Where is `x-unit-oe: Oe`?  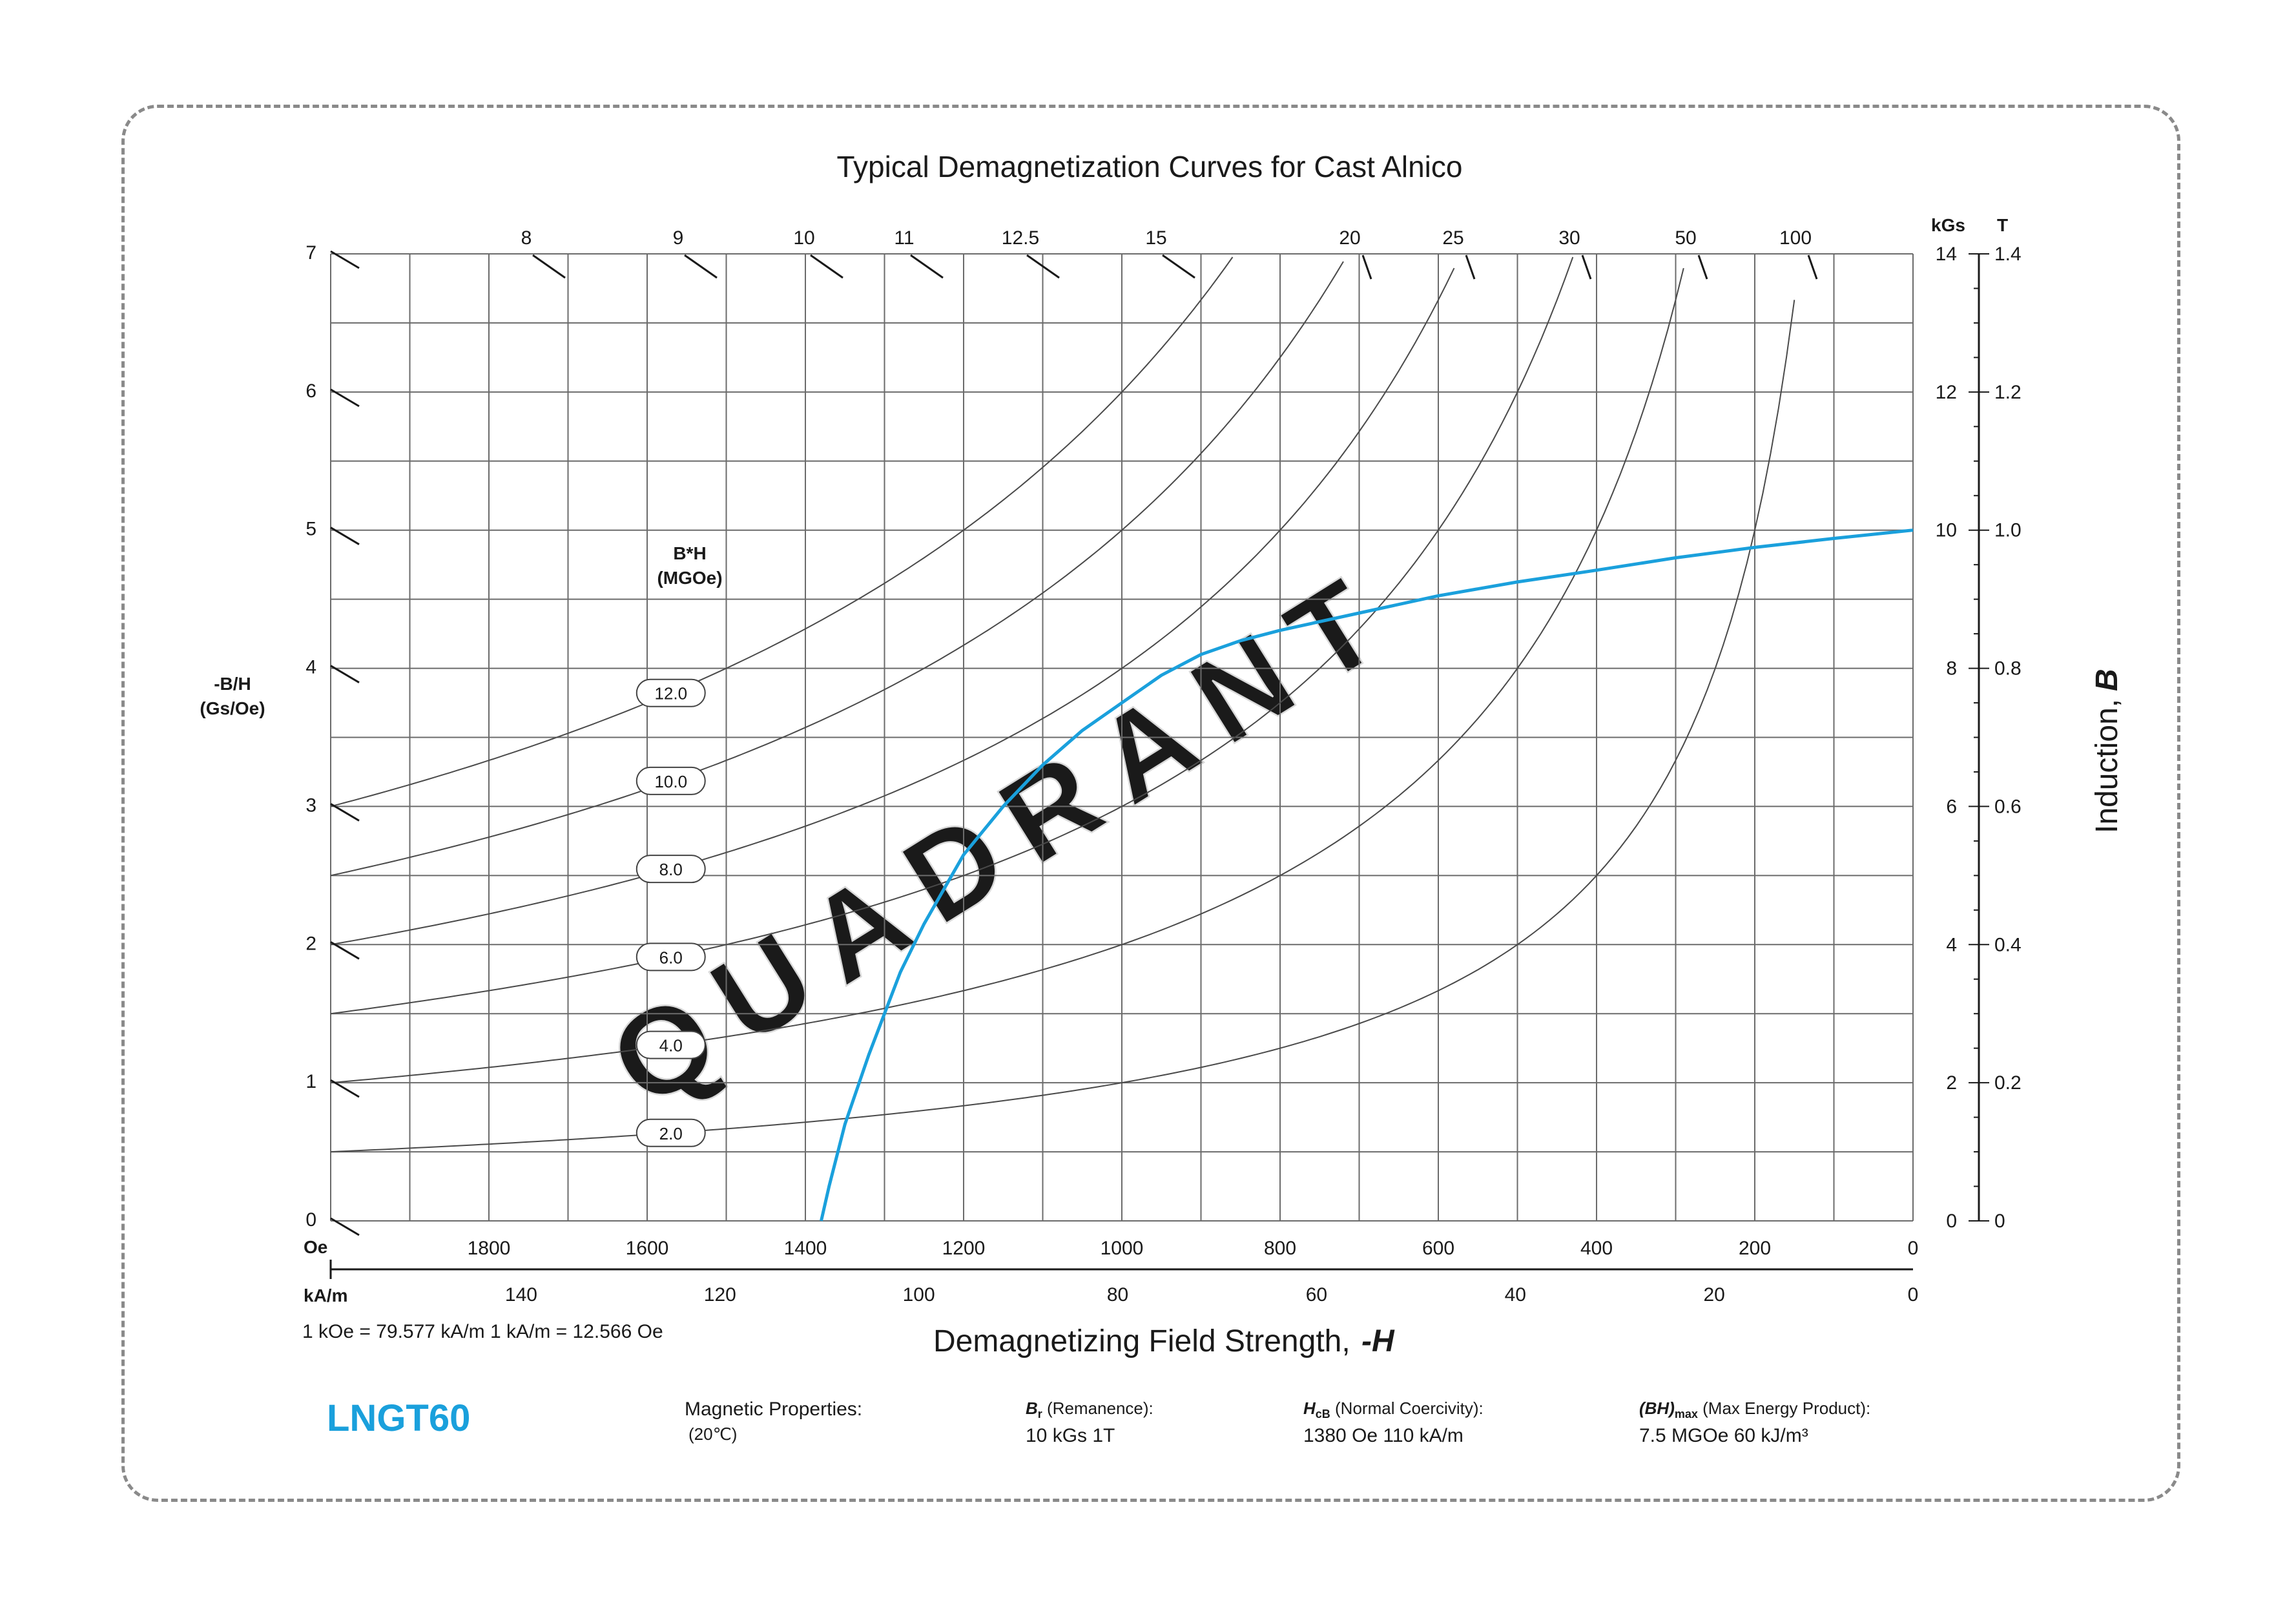
x-unit-oe: Oe is located at coordinates (315, 1247).